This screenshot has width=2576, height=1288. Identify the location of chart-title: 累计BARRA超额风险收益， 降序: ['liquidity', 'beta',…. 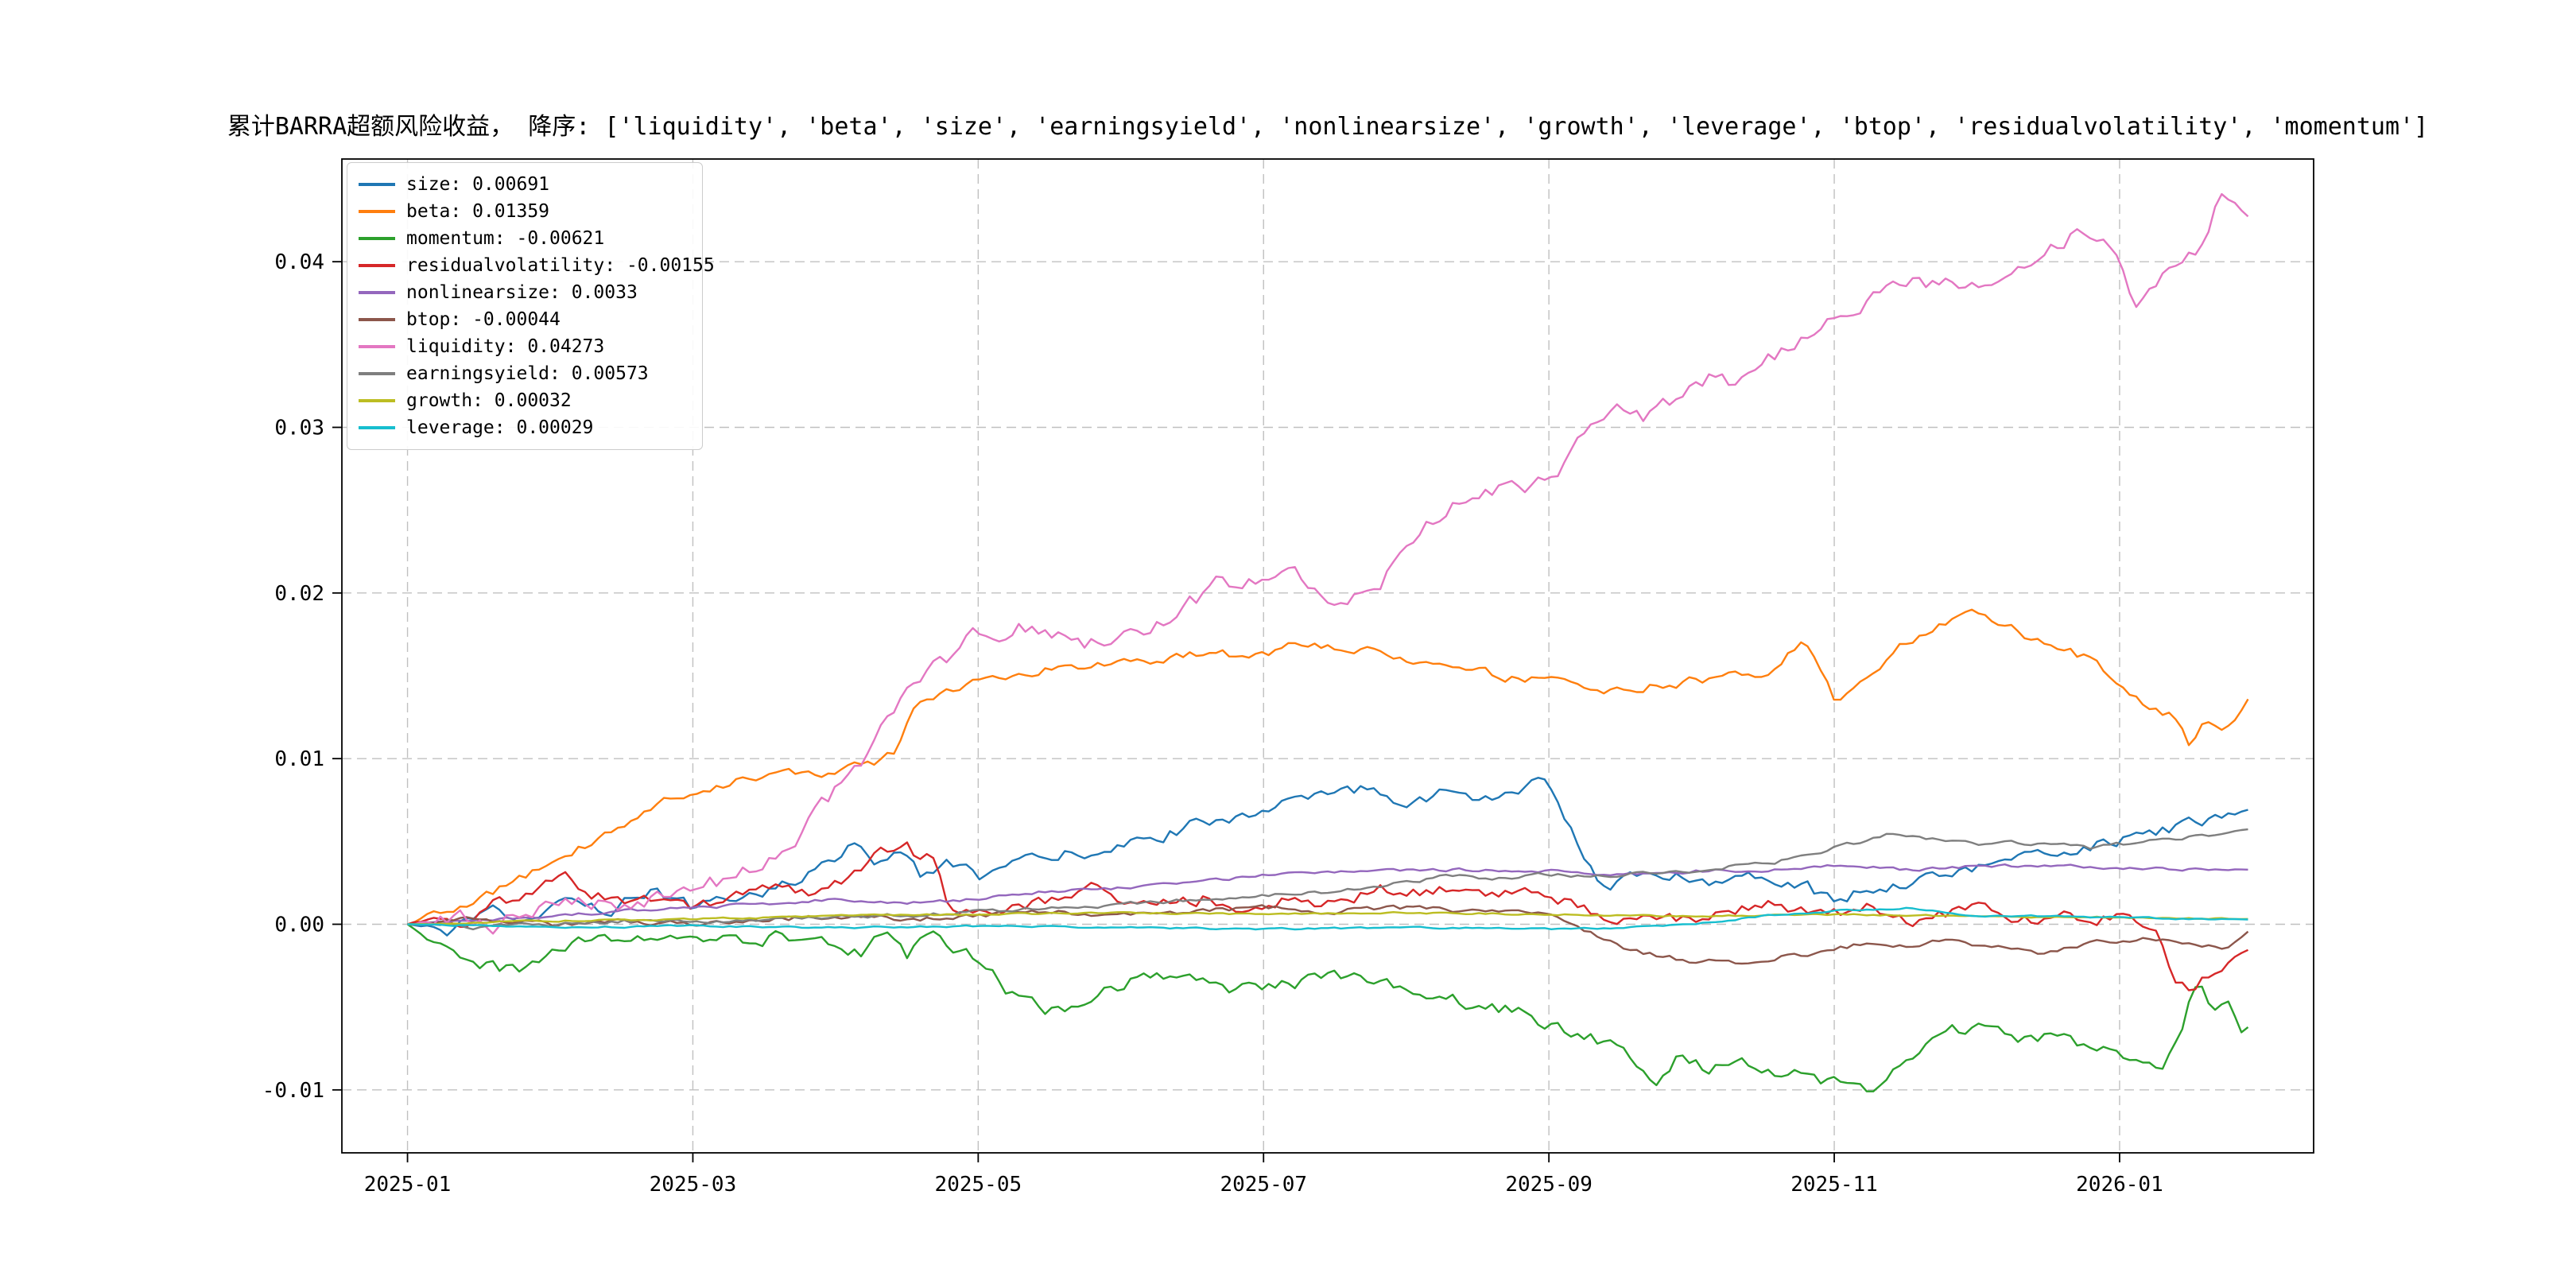
(1328, 127).